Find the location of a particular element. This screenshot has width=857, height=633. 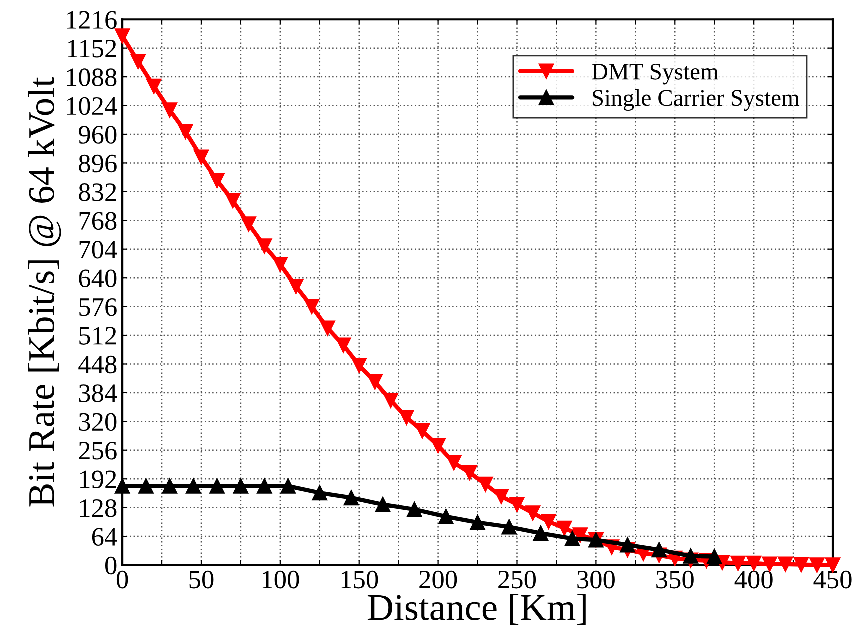

y-axis-title: Bit Rate [Kbit/s] @ 64 kVolt is located at coordinates (45, 292).